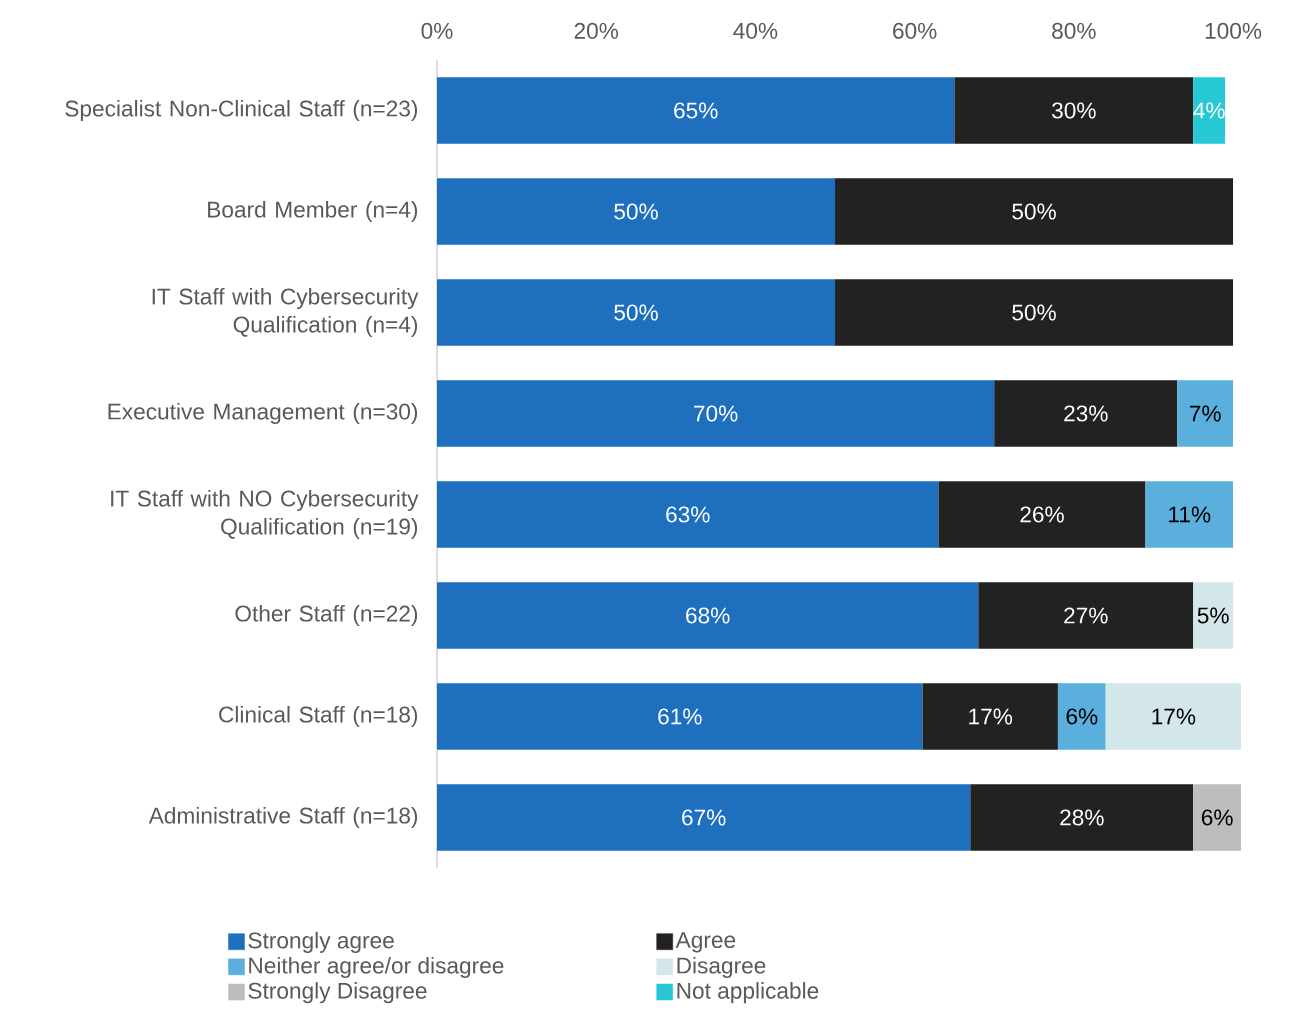  I want to click on y-tick-label: Other Staff (n=22), so click(326, 615).